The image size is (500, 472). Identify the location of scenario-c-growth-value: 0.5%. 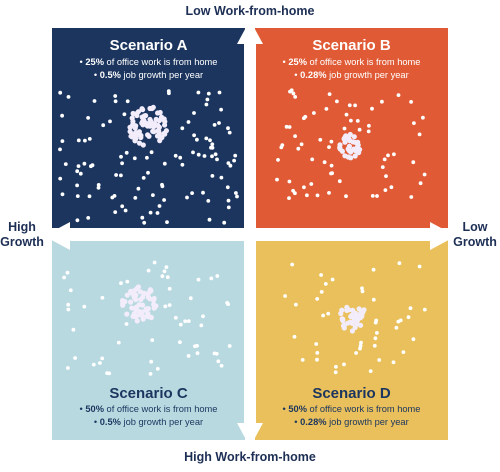
(110, 422).